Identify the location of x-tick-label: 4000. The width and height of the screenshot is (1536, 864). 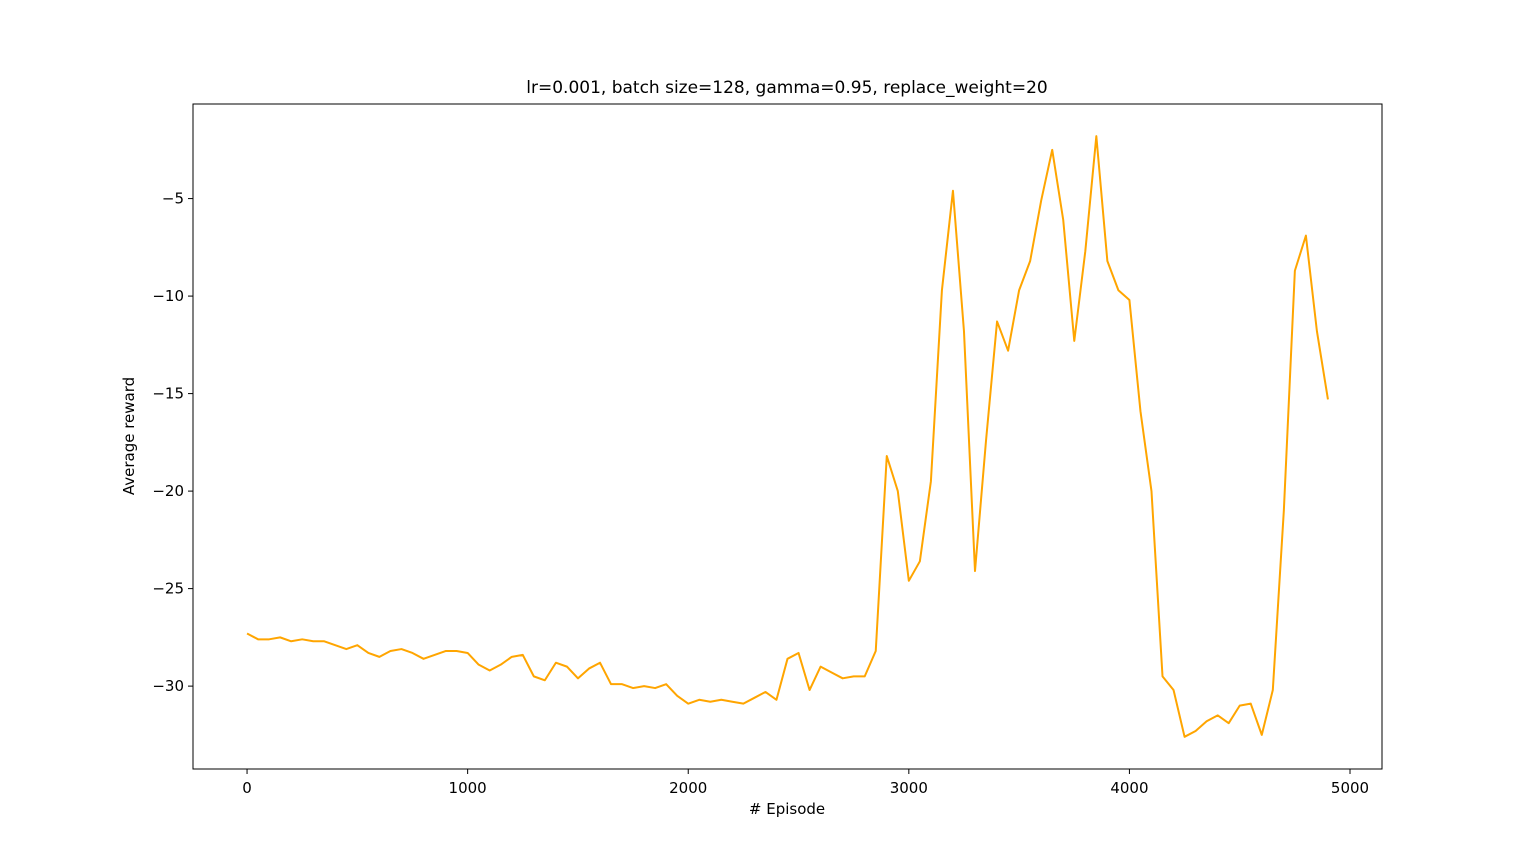
(1129, 788).